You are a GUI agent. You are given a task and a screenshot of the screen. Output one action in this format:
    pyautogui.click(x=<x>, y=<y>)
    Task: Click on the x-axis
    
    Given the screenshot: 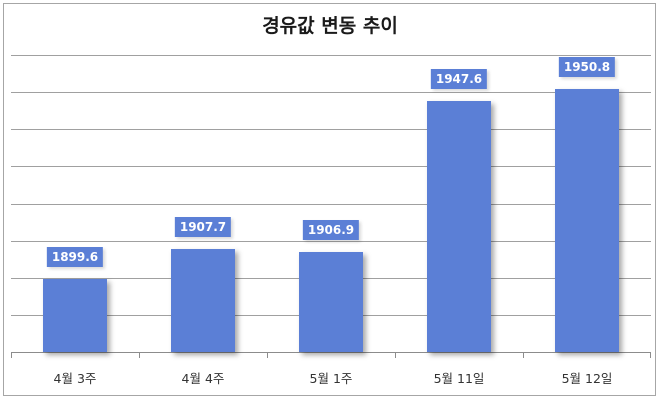 What is the action you would take?
    pyautogui.click(x=331, y=352)
    